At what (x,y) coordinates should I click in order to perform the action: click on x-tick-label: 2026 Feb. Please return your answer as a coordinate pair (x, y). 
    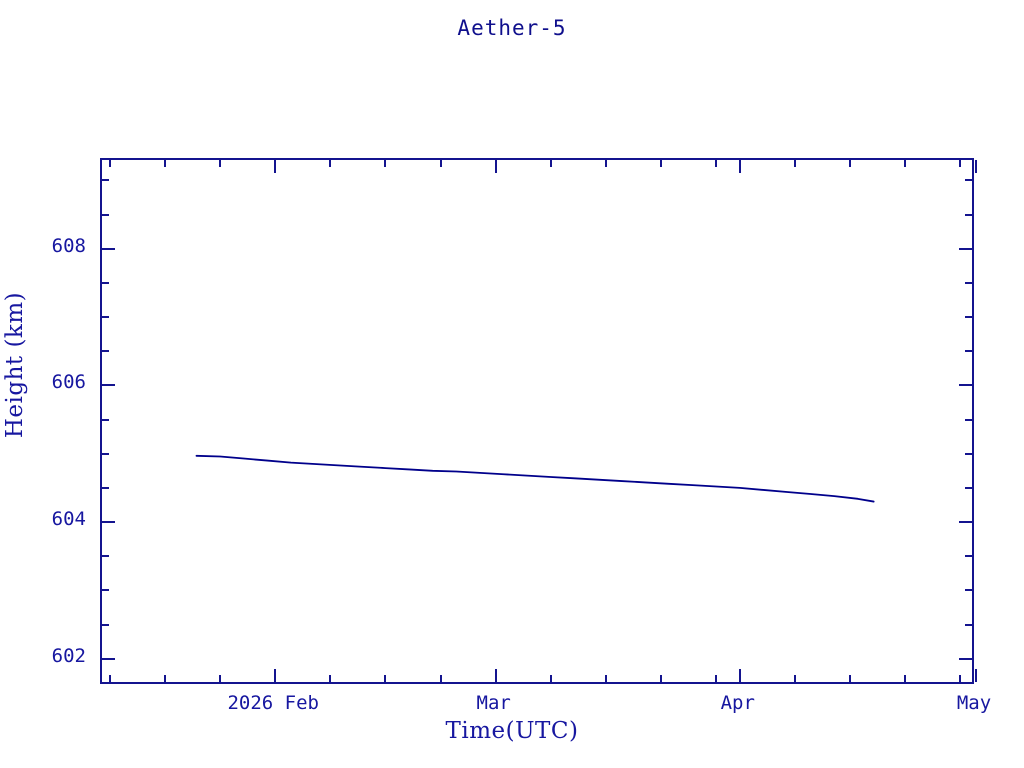
    Looking at the image, I should click on (273, 703).